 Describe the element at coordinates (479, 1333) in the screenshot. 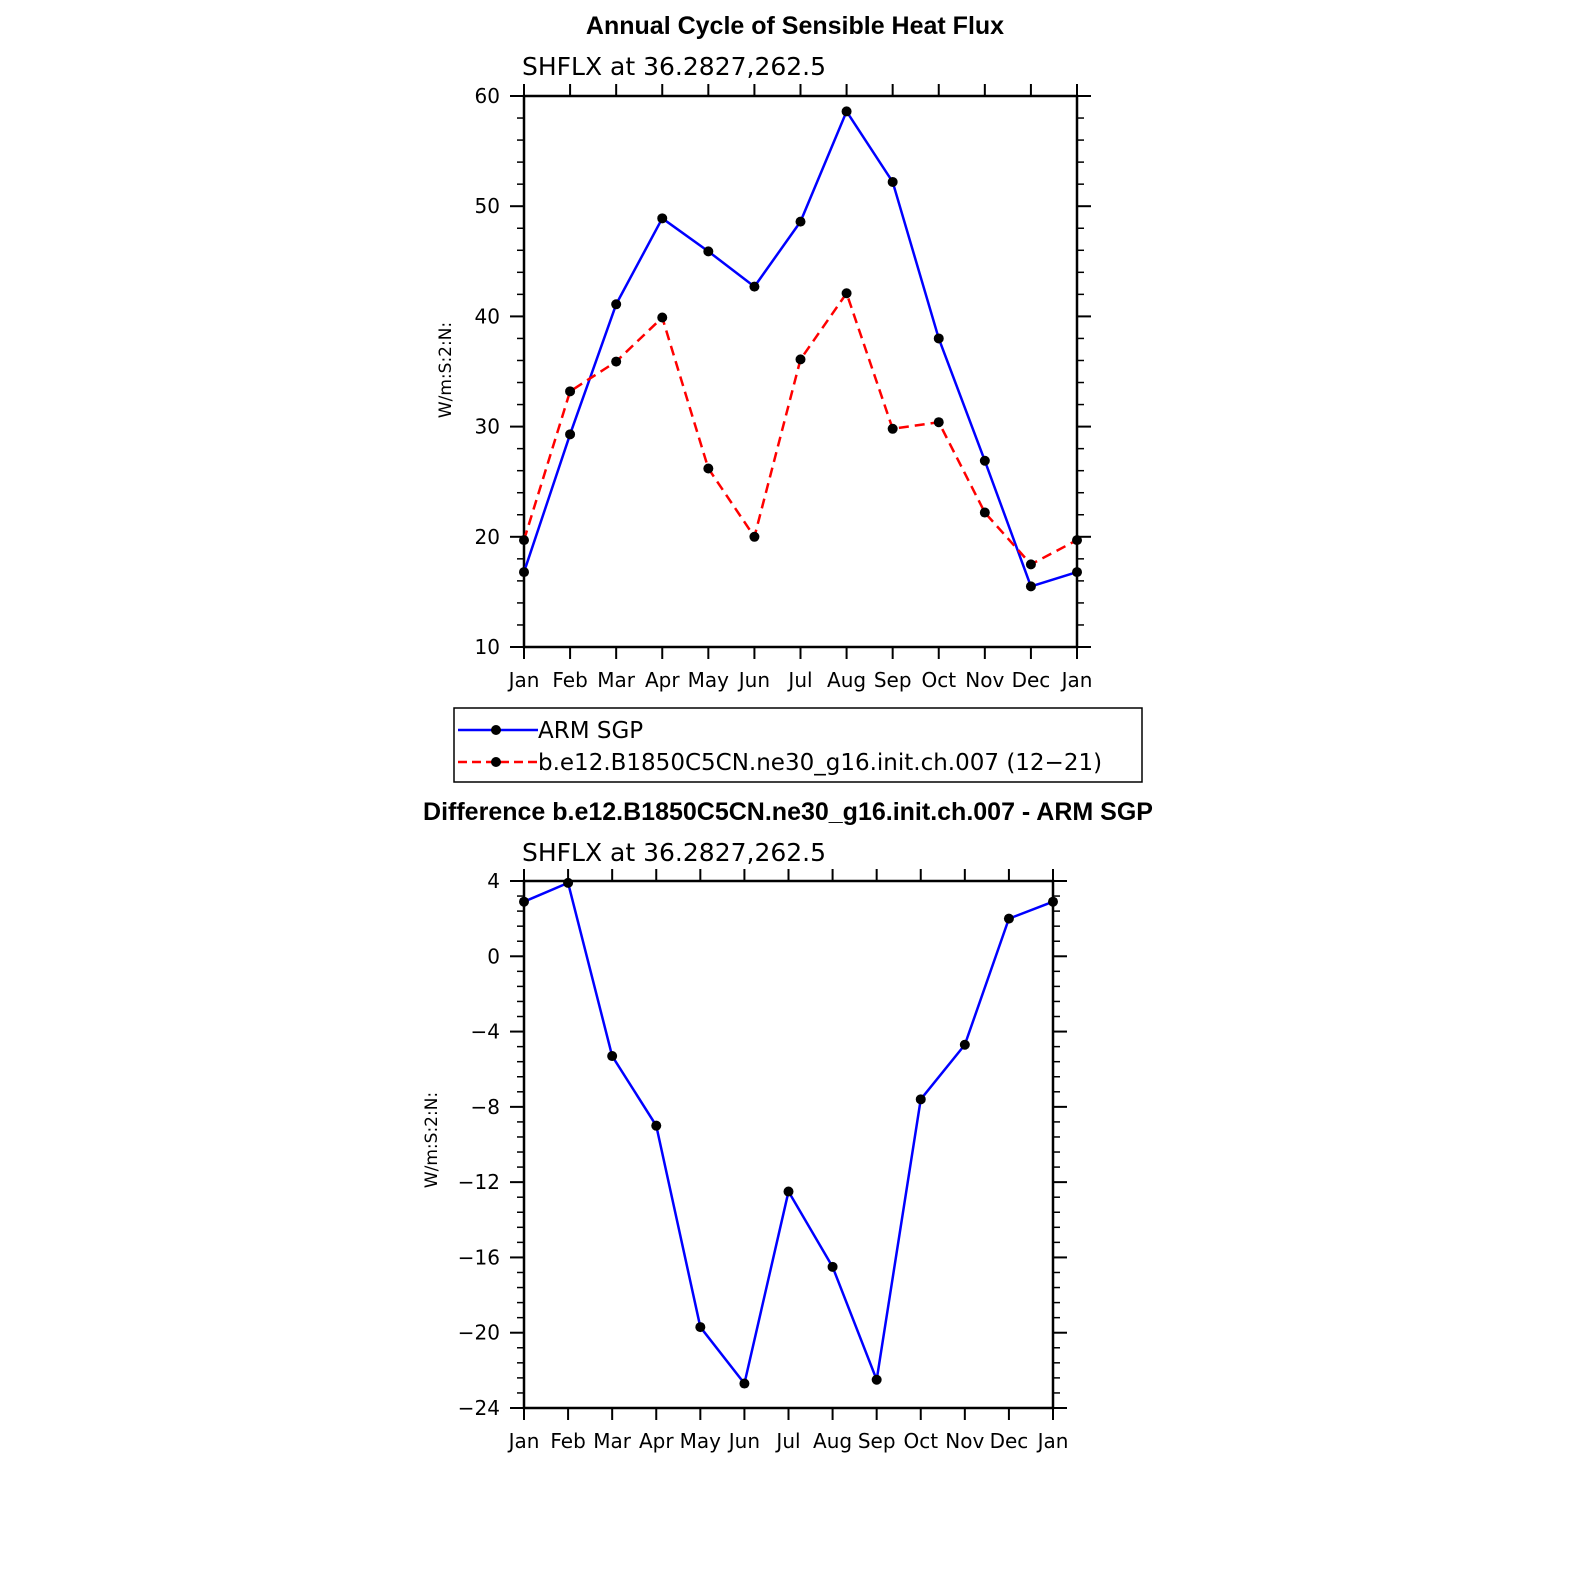

I see `chart2-y-tick-label: −20` at that location.